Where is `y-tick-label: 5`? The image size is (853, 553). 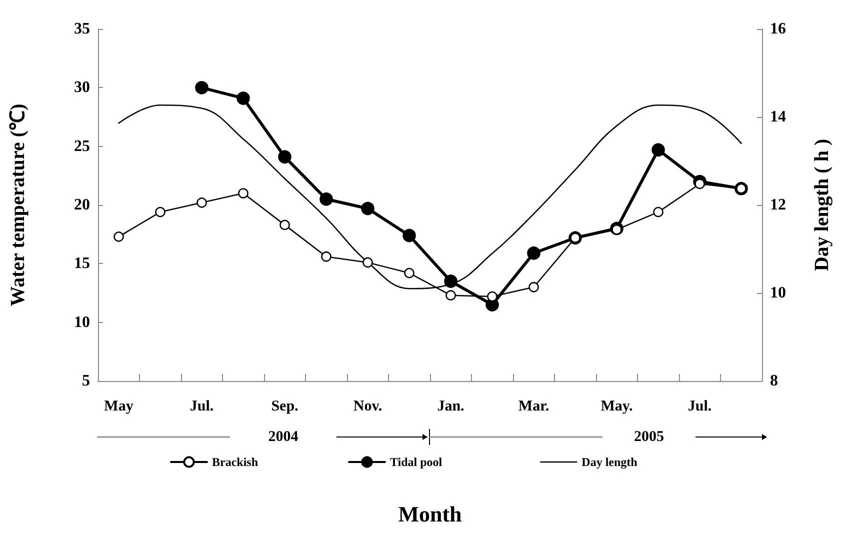
y-tick-label: 5 is located at coordinates (86, 381).